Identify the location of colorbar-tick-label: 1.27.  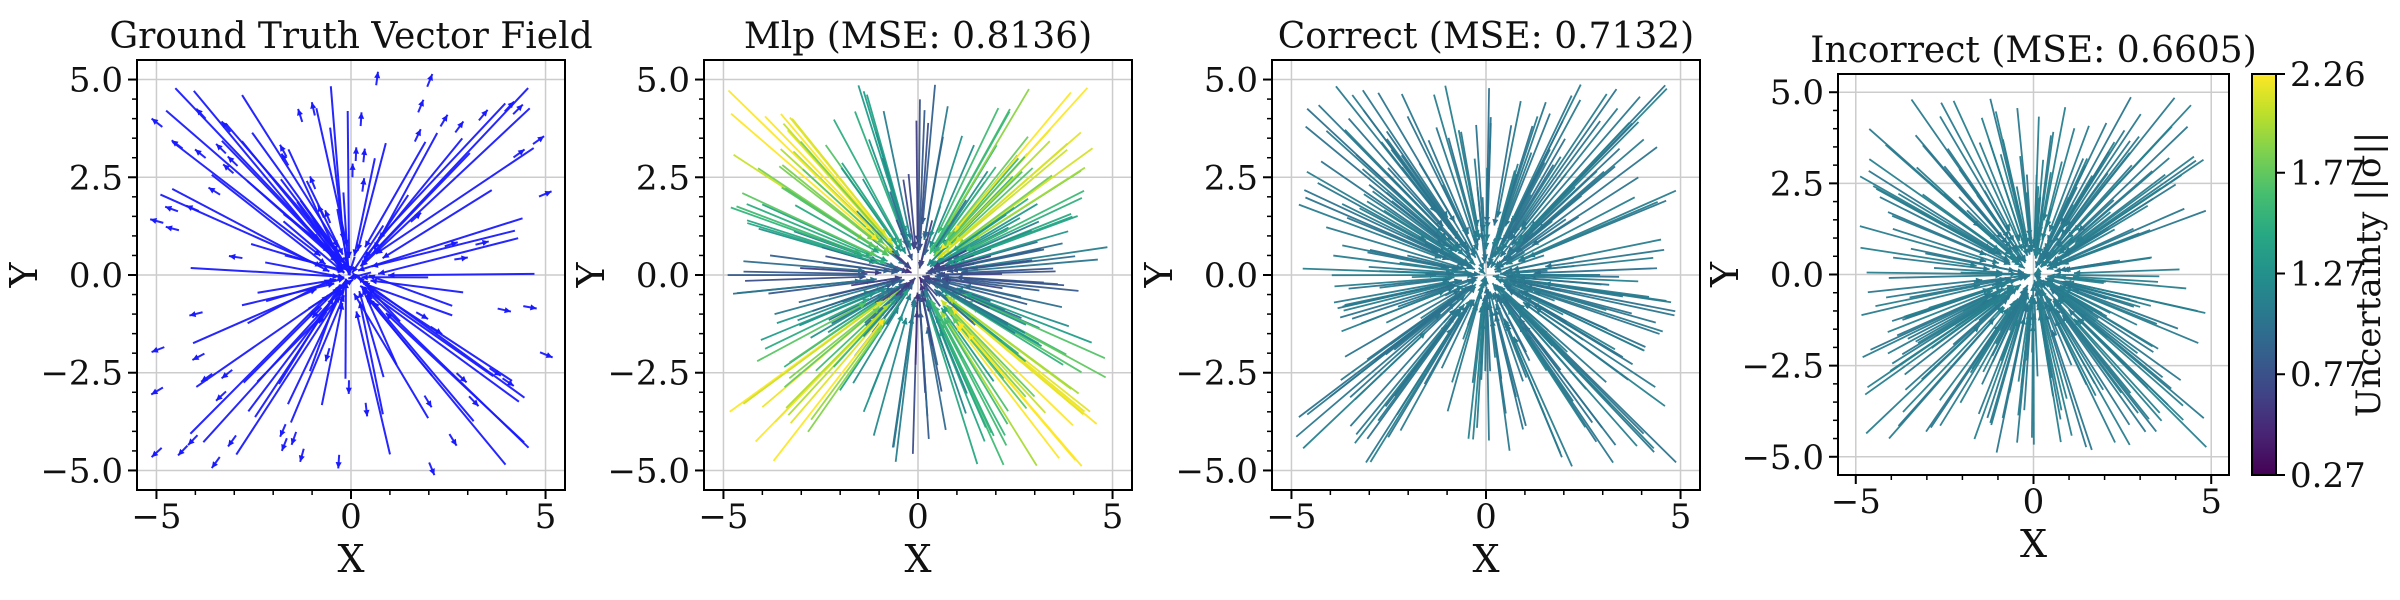
(2328, 274).